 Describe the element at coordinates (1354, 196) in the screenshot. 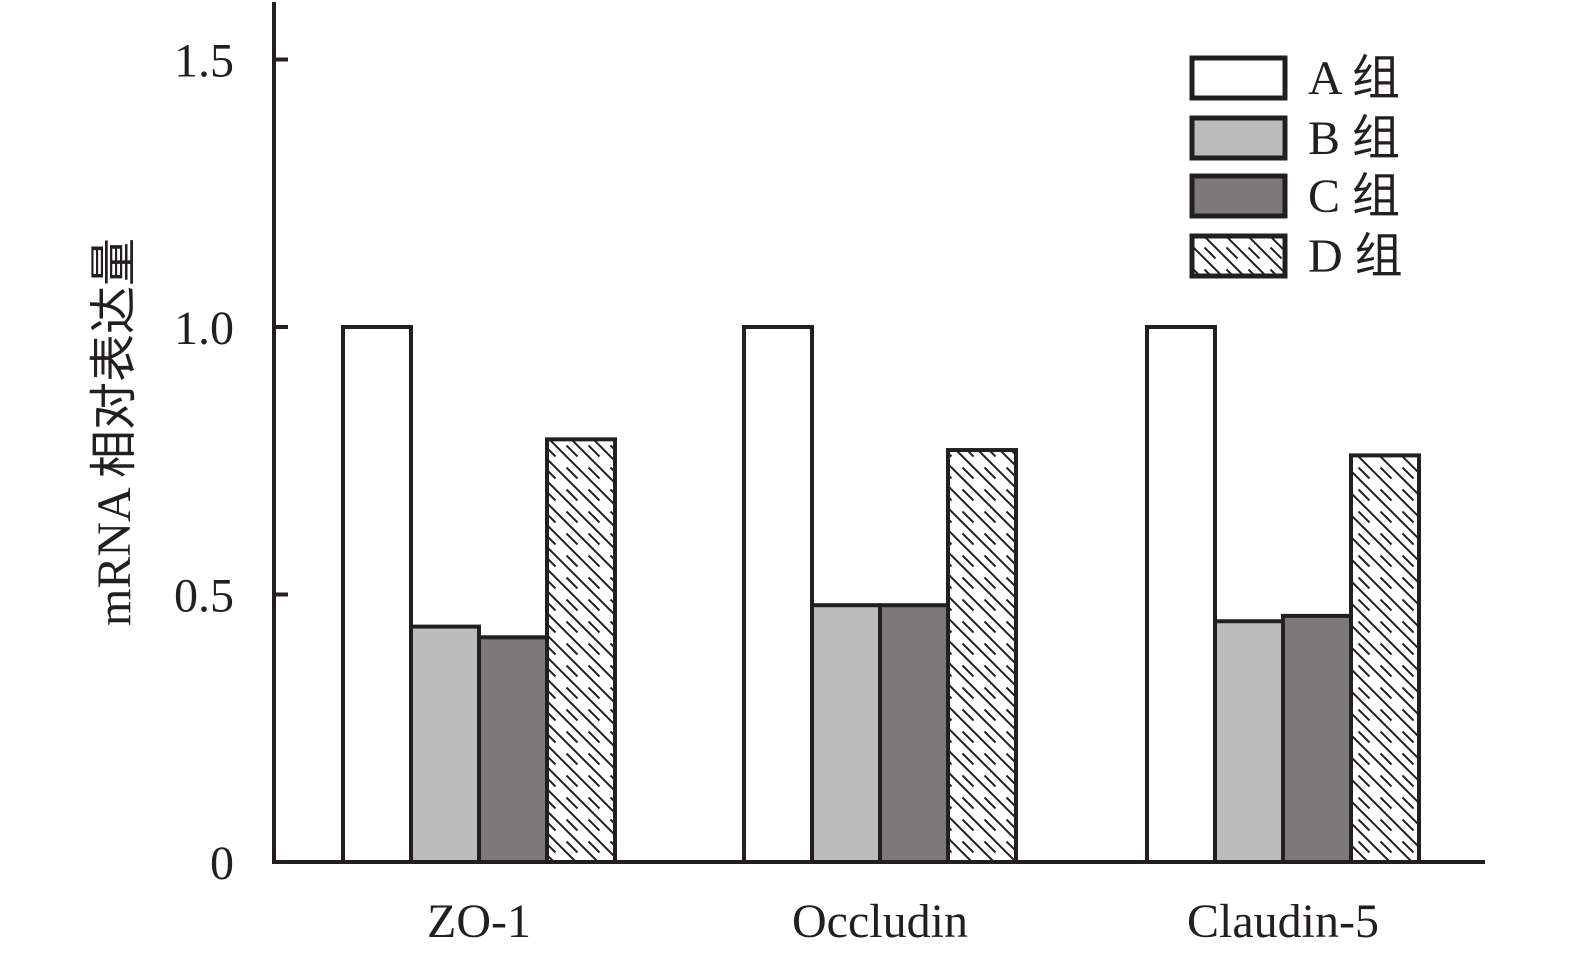

I see `legend-label-3: C 组` at that location.